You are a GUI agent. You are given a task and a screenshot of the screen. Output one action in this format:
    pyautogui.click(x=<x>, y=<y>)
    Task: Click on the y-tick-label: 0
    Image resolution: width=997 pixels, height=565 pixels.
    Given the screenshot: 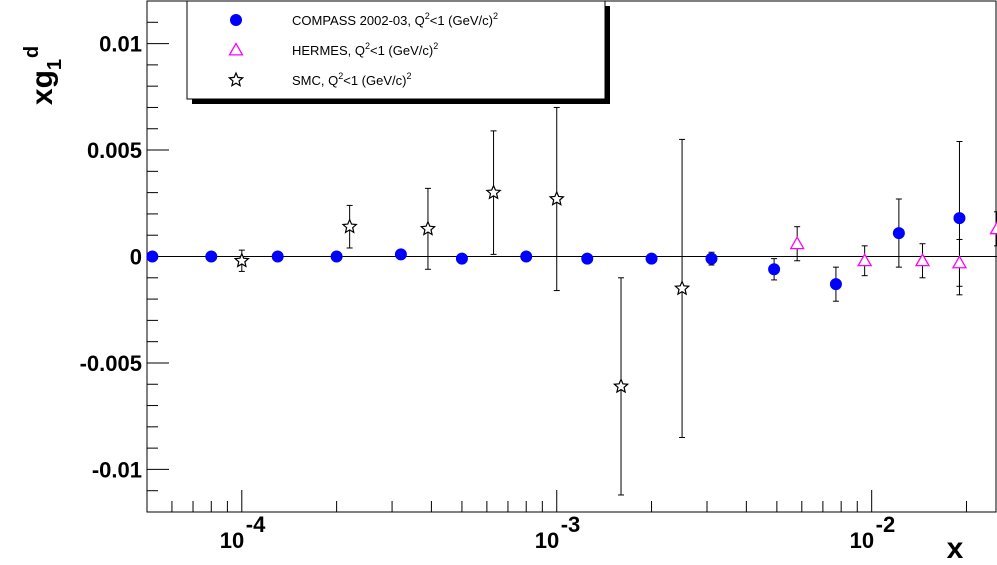 What is the action you would take?
    pyautogui.click(x=136, y=257)
    